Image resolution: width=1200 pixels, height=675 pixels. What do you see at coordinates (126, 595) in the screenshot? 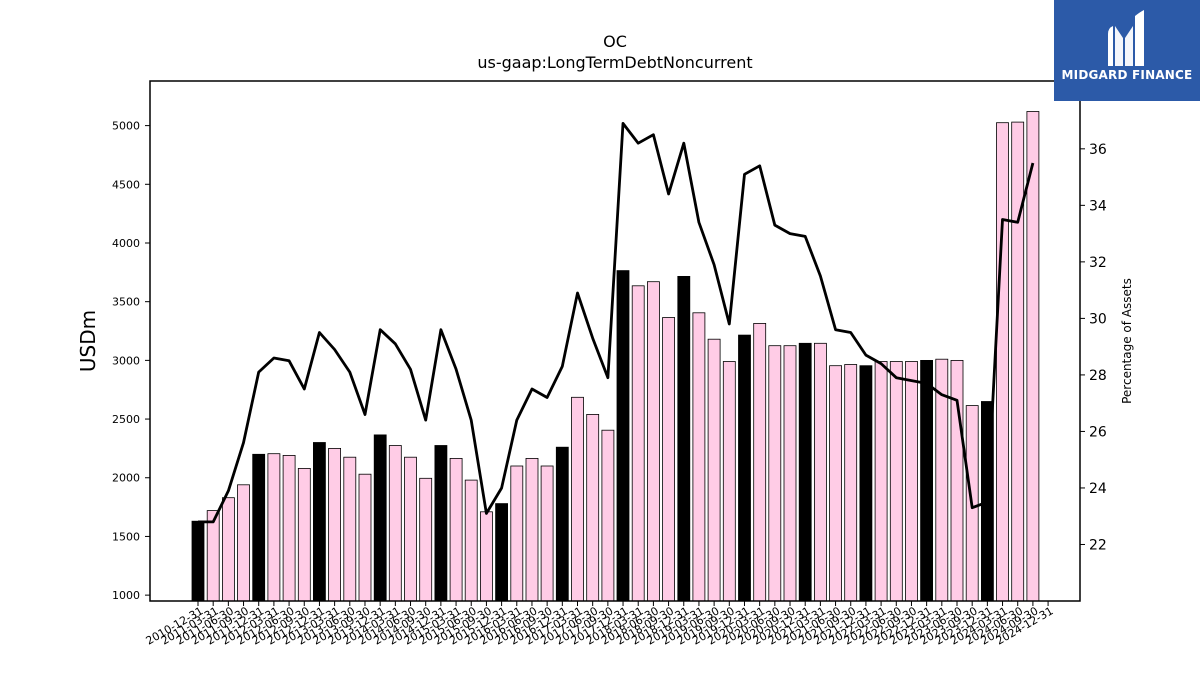
I see `y-tick-label: 1000` at bounding box center [126, 595].